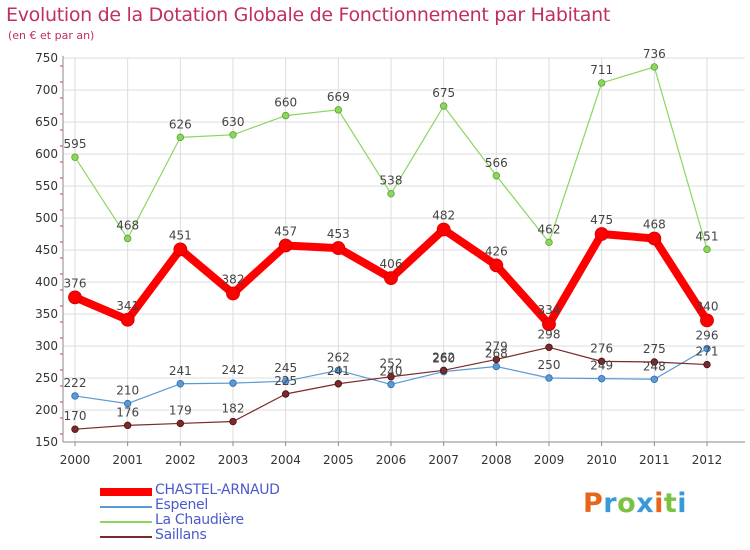 This screenshot has width=750, height=550. Describe the element at coordinates (654, 366) in the screenshot. I see `data-label-espenel: 248` at that location.